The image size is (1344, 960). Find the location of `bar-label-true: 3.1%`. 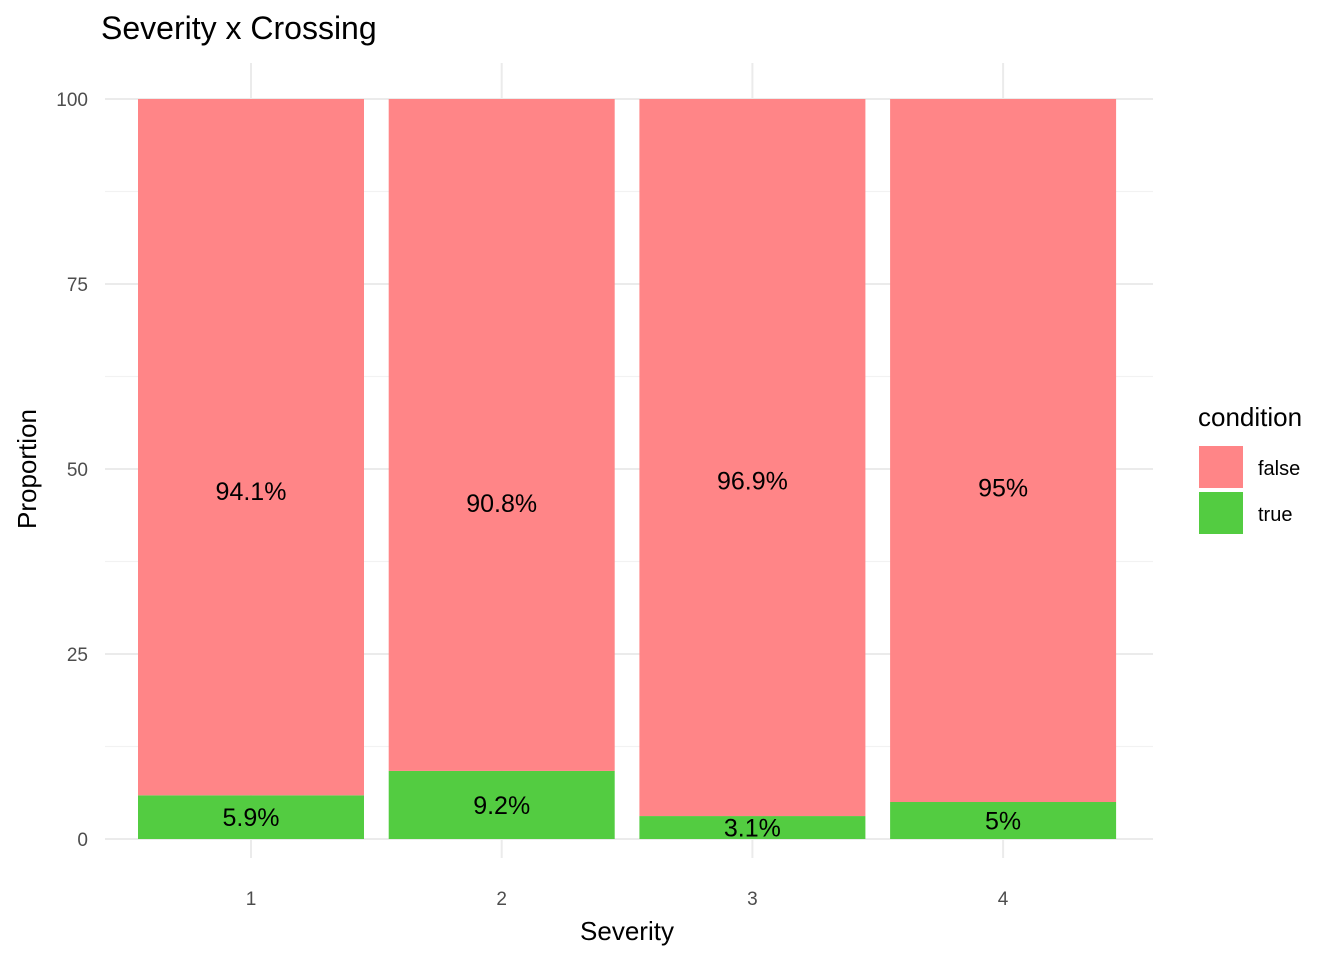

bar-label-true: 3.1% is located at coordinates (752, 829).